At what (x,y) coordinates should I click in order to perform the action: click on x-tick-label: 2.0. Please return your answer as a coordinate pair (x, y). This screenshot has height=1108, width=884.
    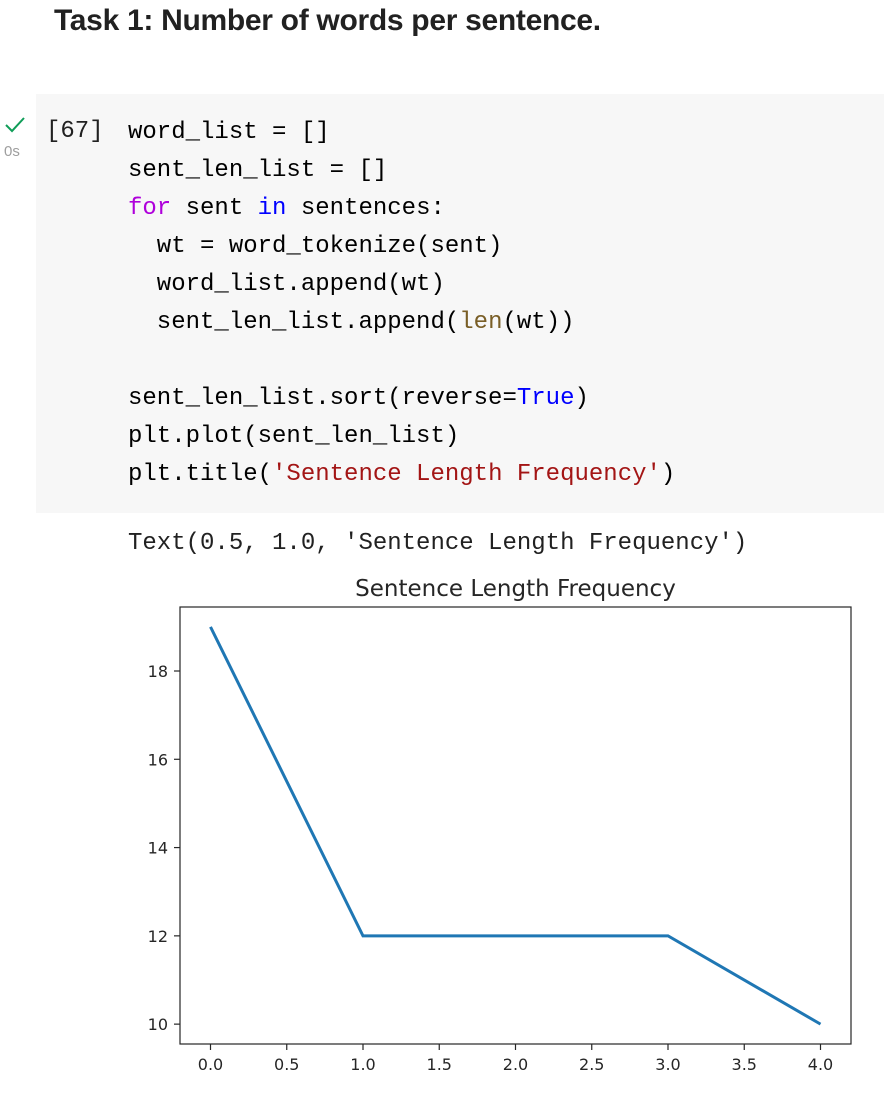
    Looking at the image, I should click on (515, 1064).